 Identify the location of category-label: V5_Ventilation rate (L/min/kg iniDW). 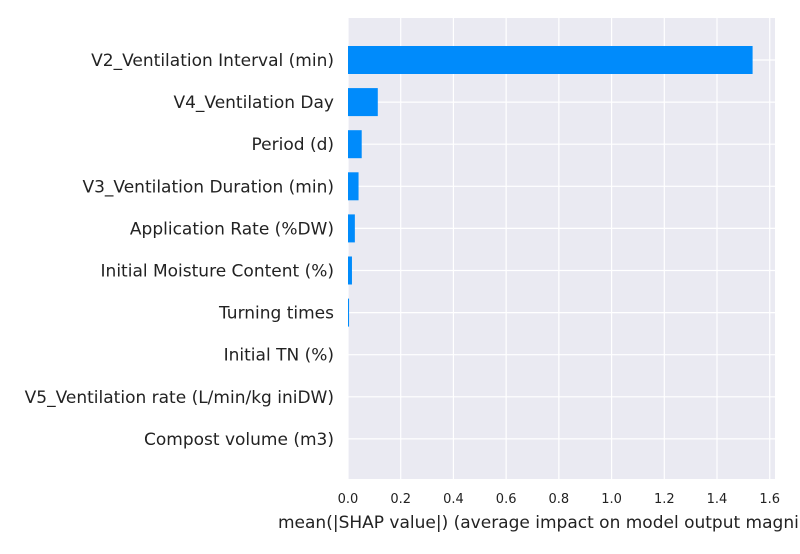
(179, 398).